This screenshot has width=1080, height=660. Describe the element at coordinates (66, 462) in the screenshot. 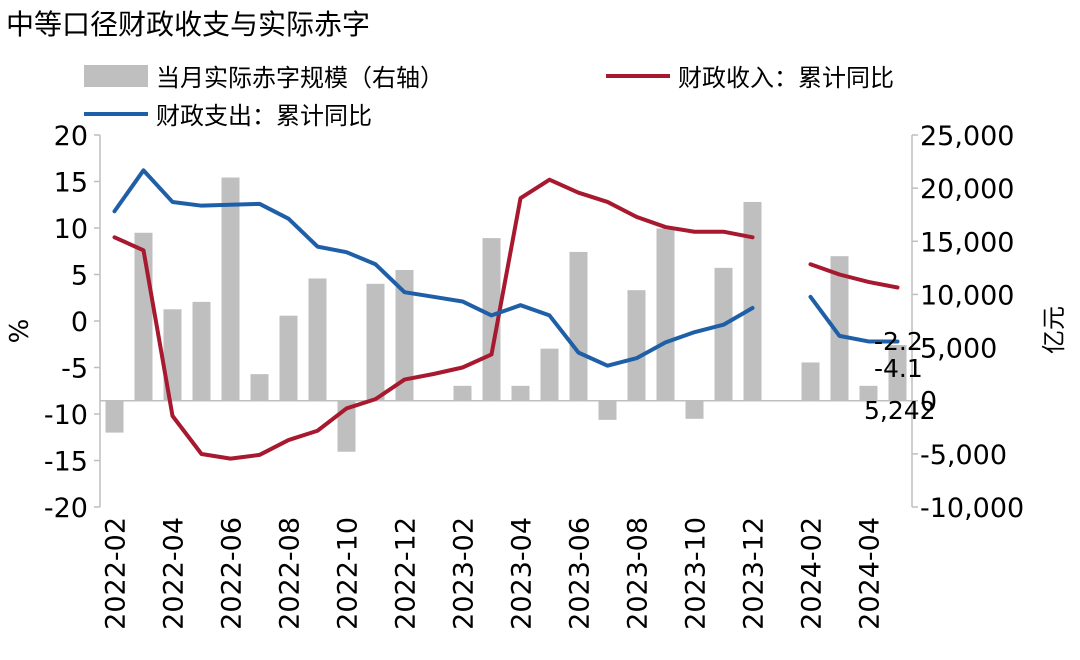

I see `left-tick-label: -15` at that location.